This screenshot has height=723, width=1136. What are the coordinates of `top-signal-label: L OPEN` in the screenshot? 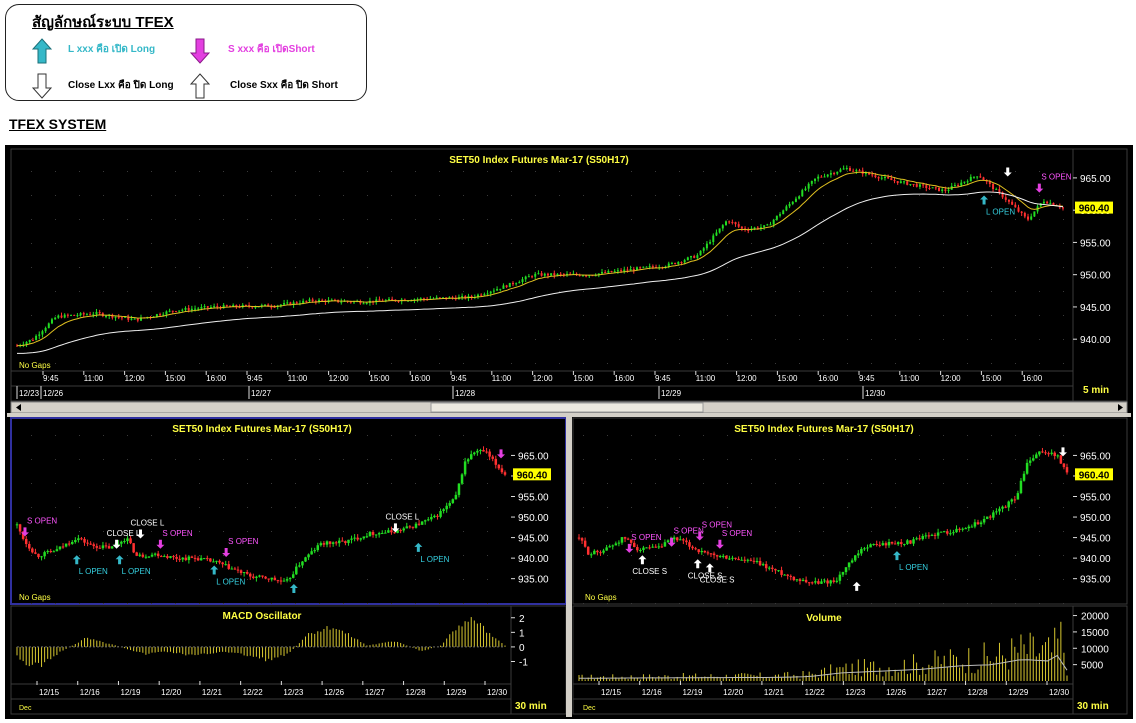 It's located at (1000, 211).